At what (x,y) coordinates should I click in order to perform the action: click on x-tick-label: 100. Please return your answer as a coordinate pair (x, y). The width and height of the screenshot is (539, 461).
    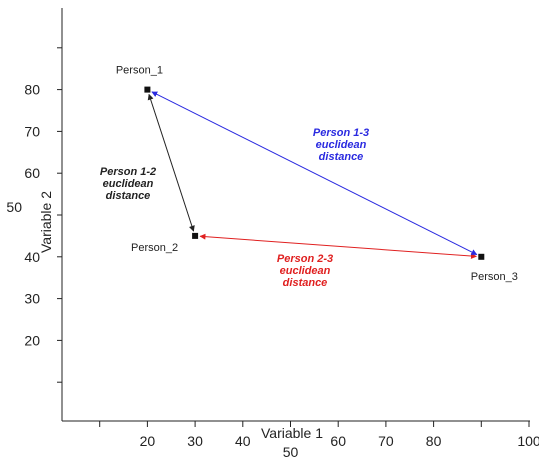
    Looking at the image, I should click on (528, 441).